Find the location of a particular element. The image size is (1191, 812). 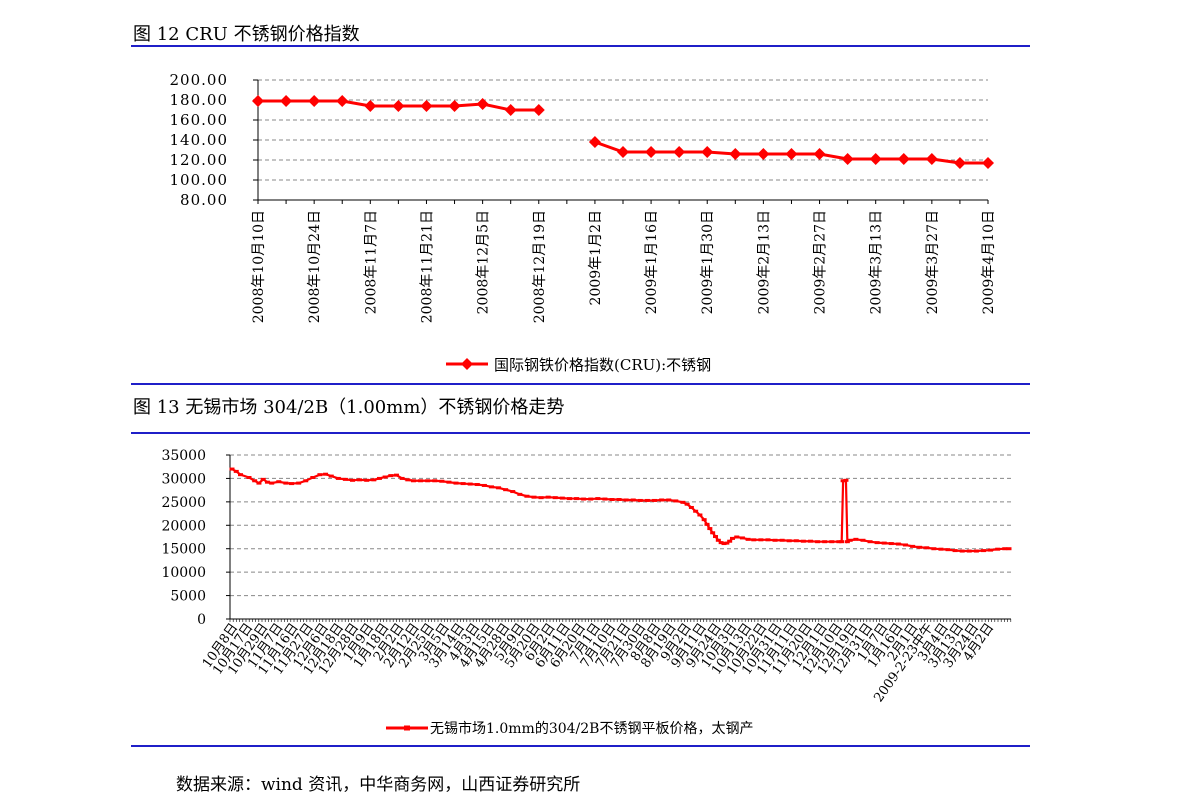

y-tick-label: 100.00 is located at coordinates (199, 180).